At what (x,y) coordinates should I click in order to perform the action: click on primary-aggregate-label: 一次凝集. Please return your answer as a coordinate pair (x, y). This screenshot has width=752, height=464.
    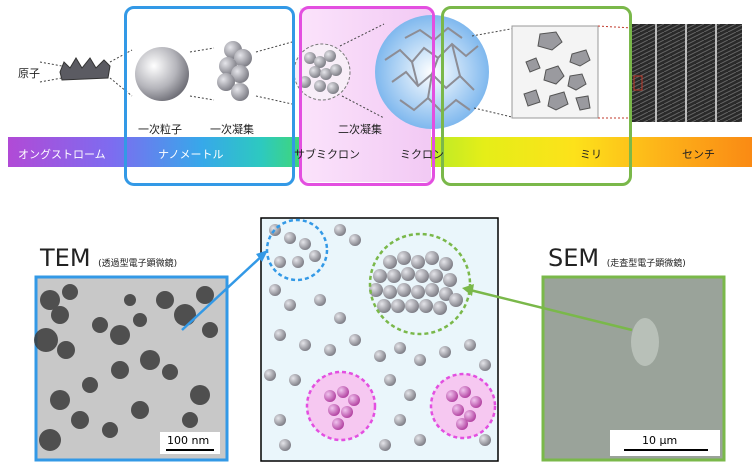
    Looking at the image, I should click on (232, 129).